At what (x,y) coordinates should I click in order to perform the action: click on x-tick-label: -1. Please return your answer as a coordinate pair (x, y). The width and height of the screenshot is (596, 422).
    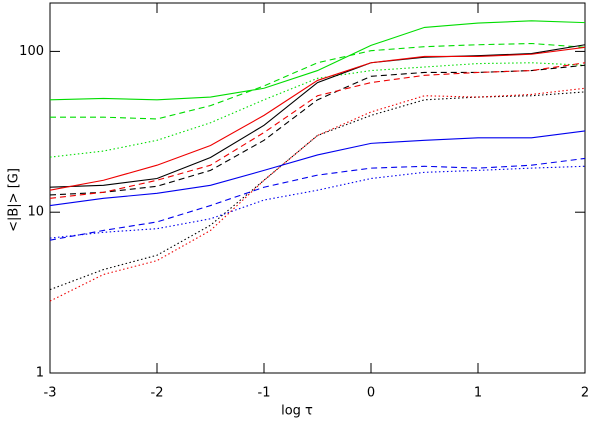
    Looking at the image, I should click on (264, 393).